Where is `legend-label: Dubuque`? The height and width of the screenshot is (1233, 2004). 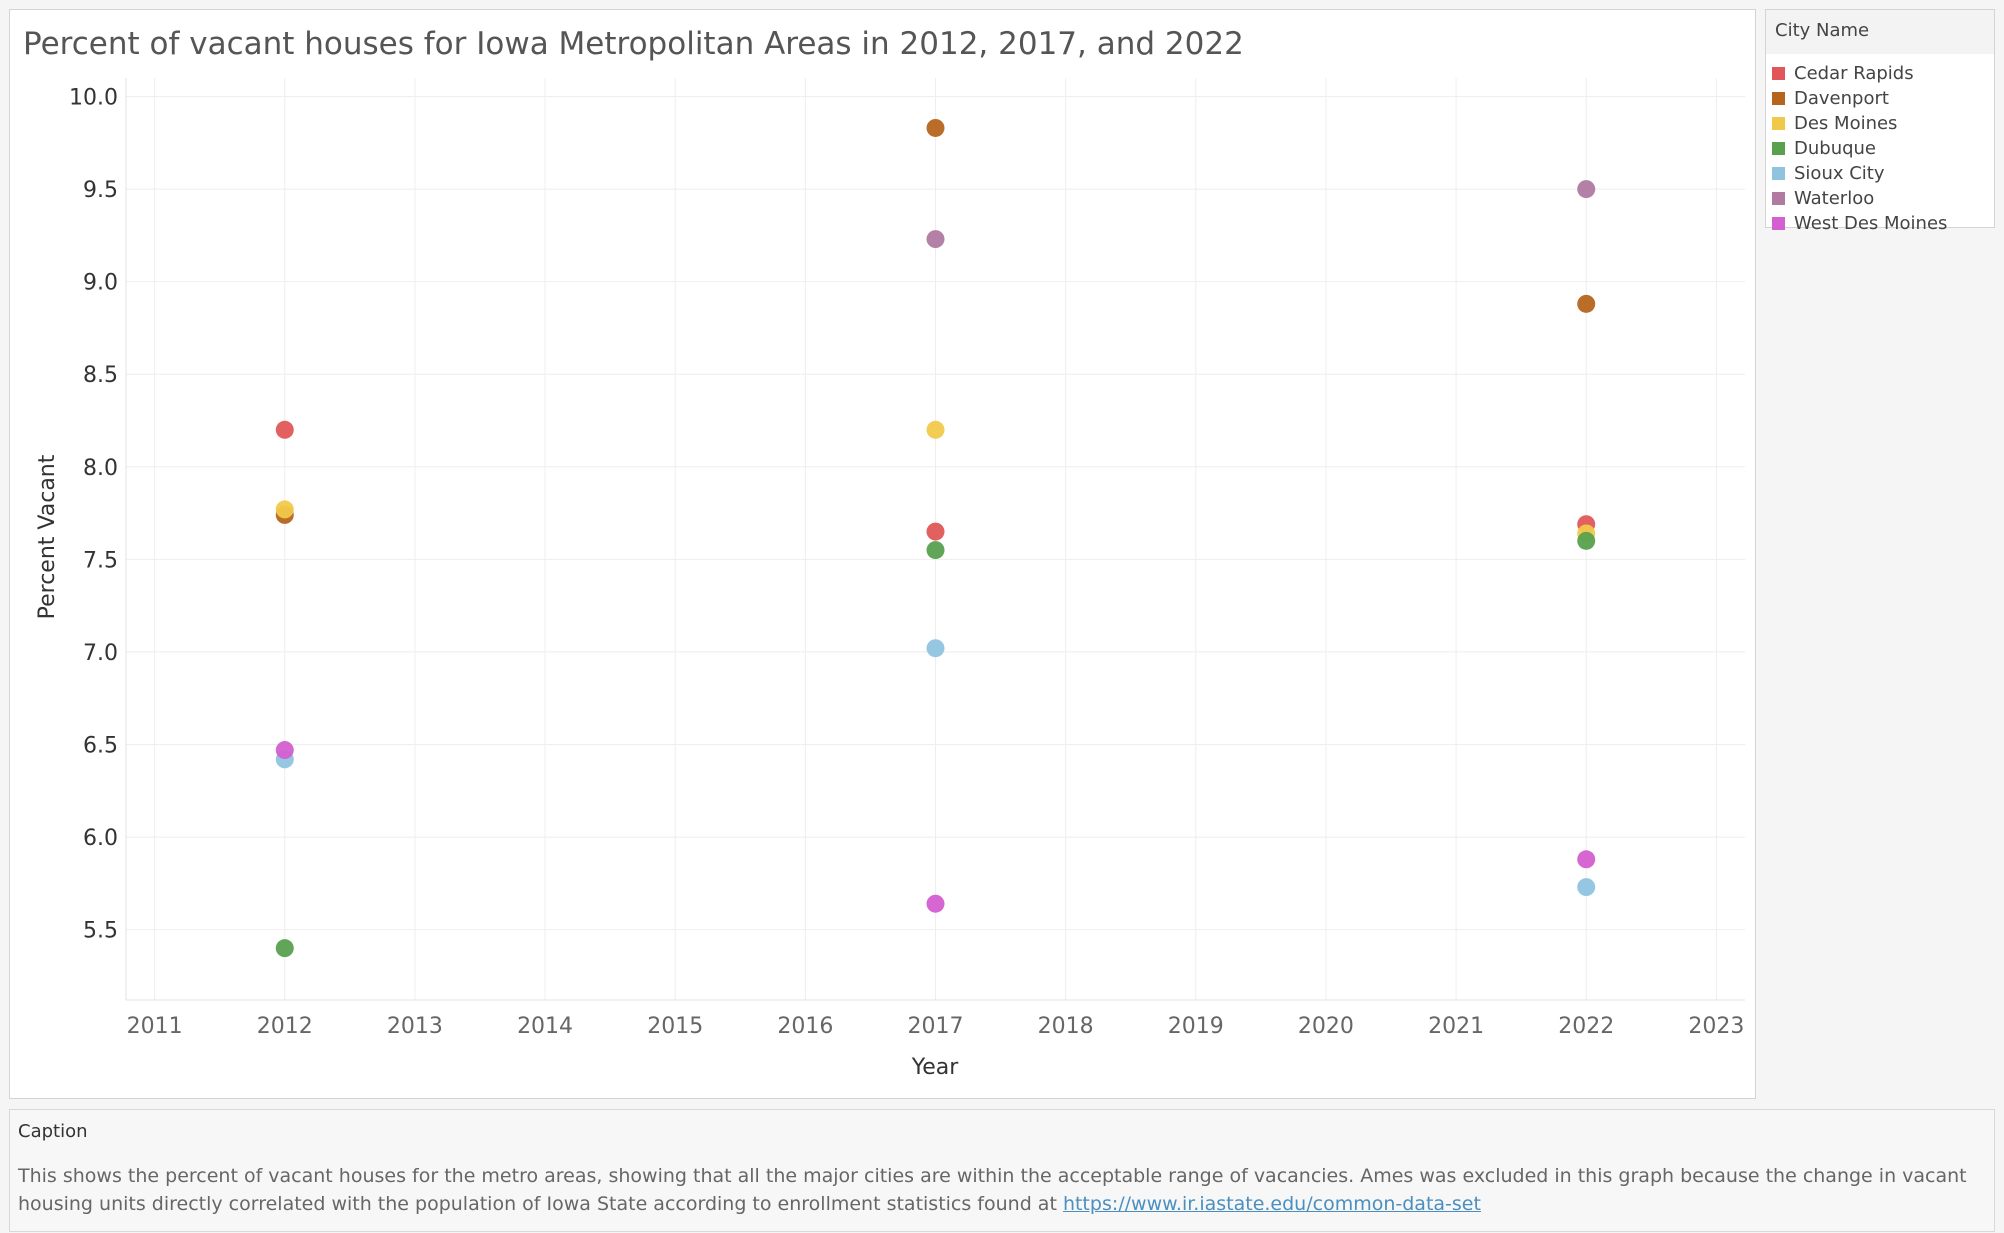
legend-label: Dubuque is located at coordinates (1835, 148).